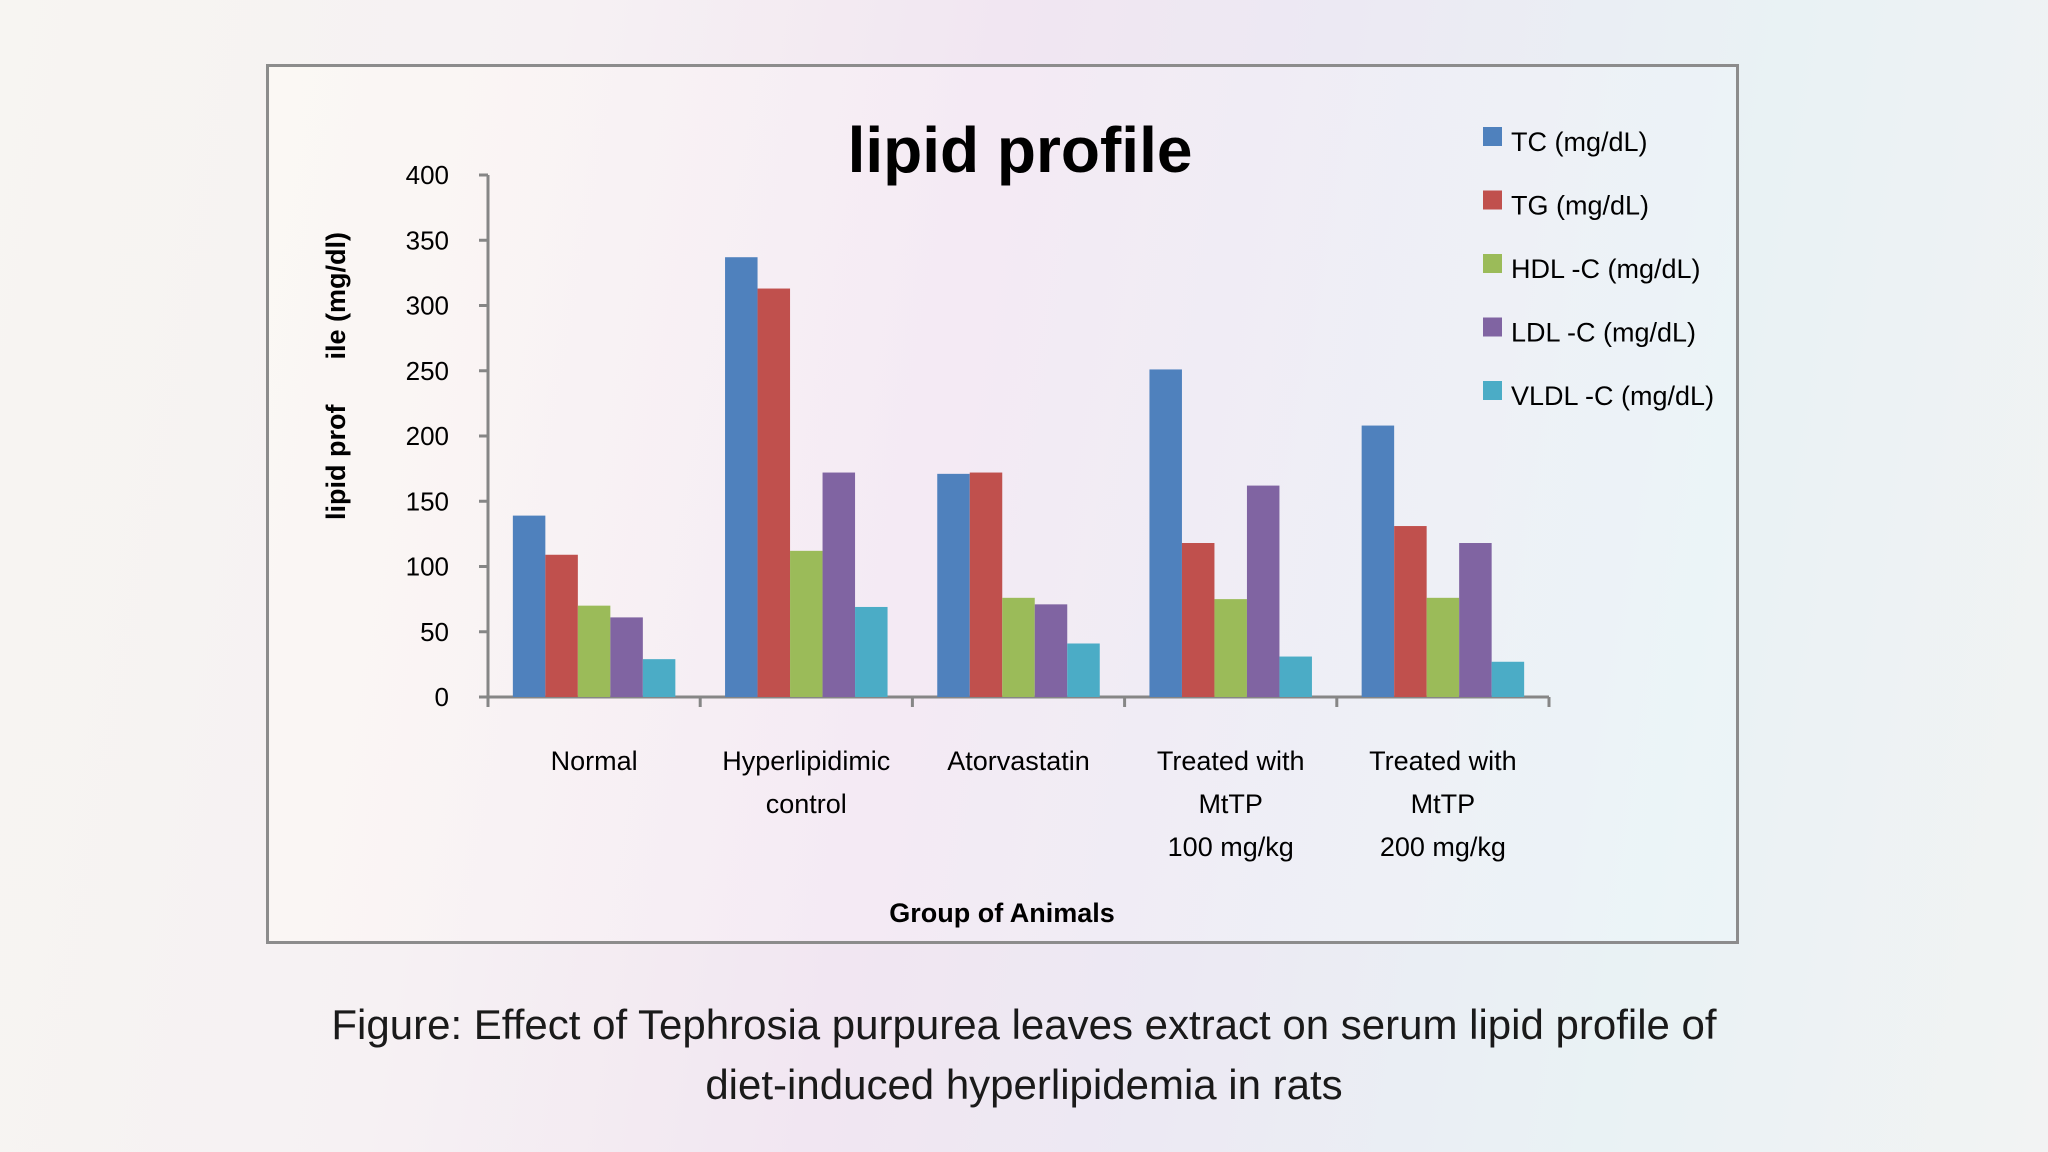  Describe the element at coordinates (1018, 761) in the screenshot. I see `x-tick-label: Atorvastatin` at that location.